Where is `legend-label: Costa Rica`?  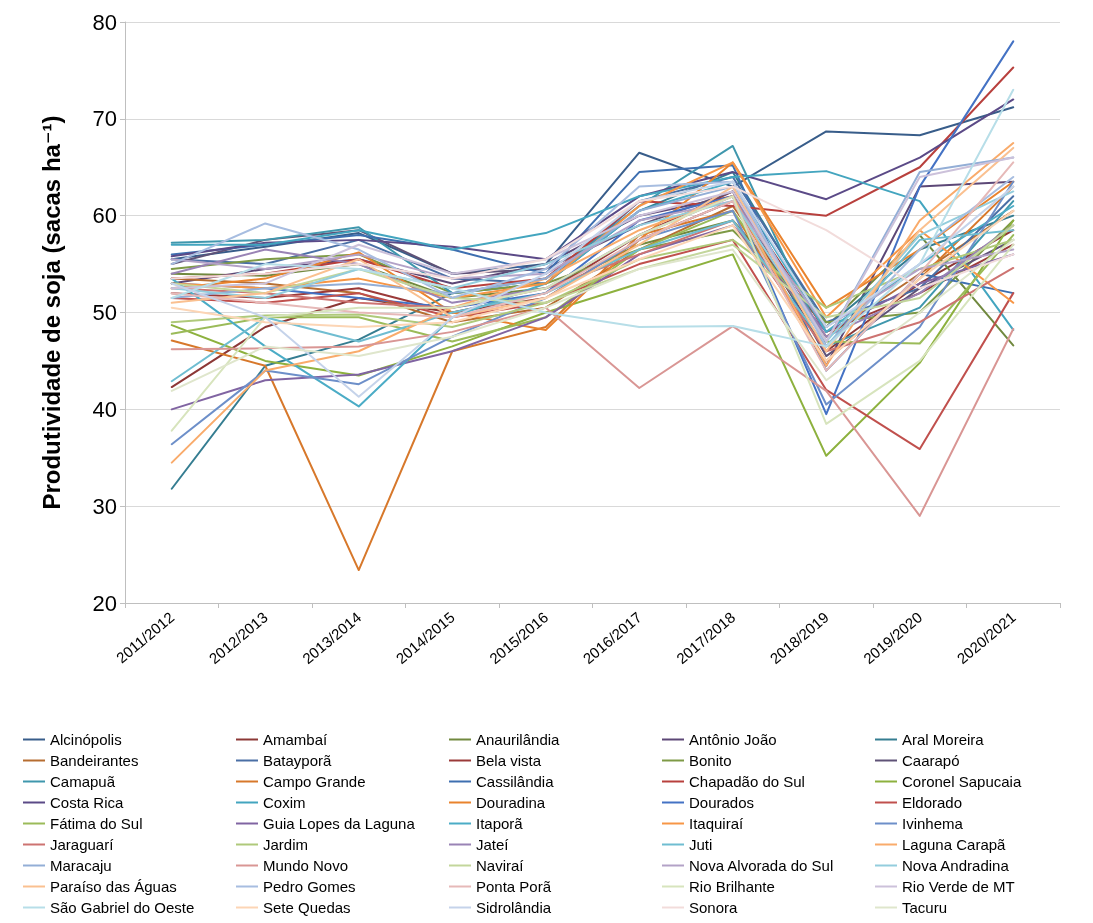
legend-label: Costa Rica is located at coordinates (87, 802).